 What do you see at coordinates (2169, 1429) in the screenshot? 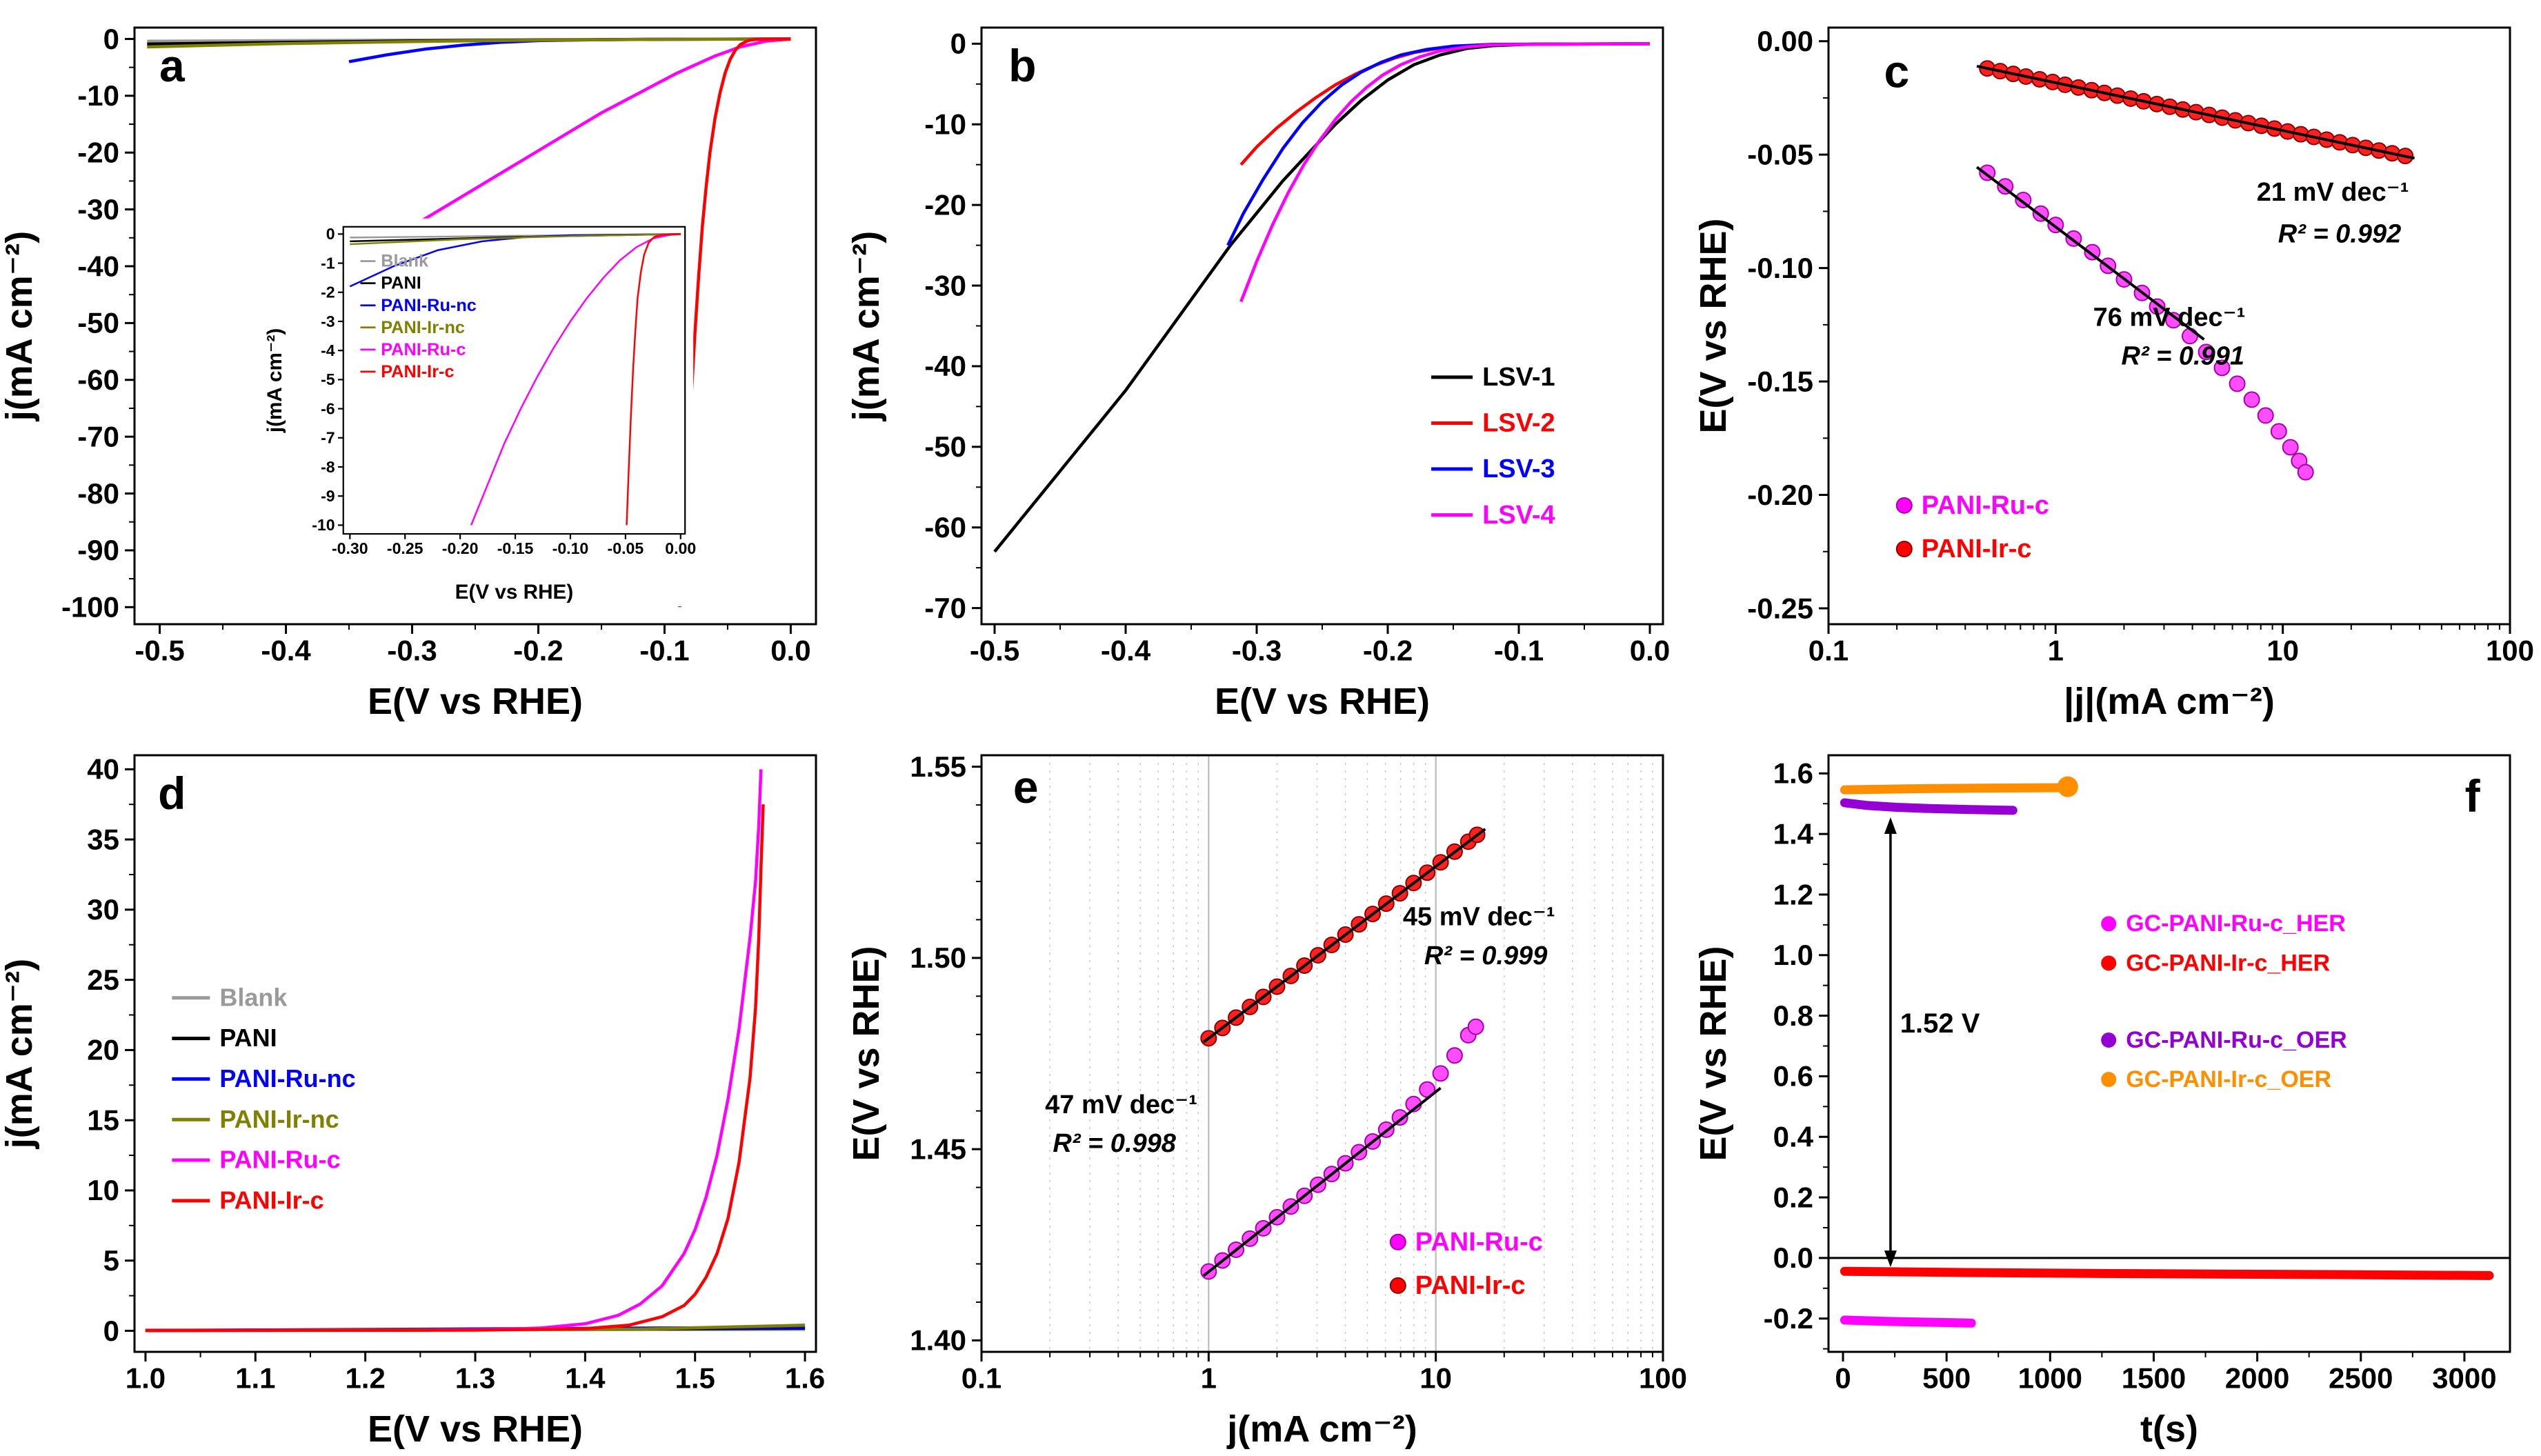
I see `x-axis-label: t(s)` at bounding box center [2169, 1429].